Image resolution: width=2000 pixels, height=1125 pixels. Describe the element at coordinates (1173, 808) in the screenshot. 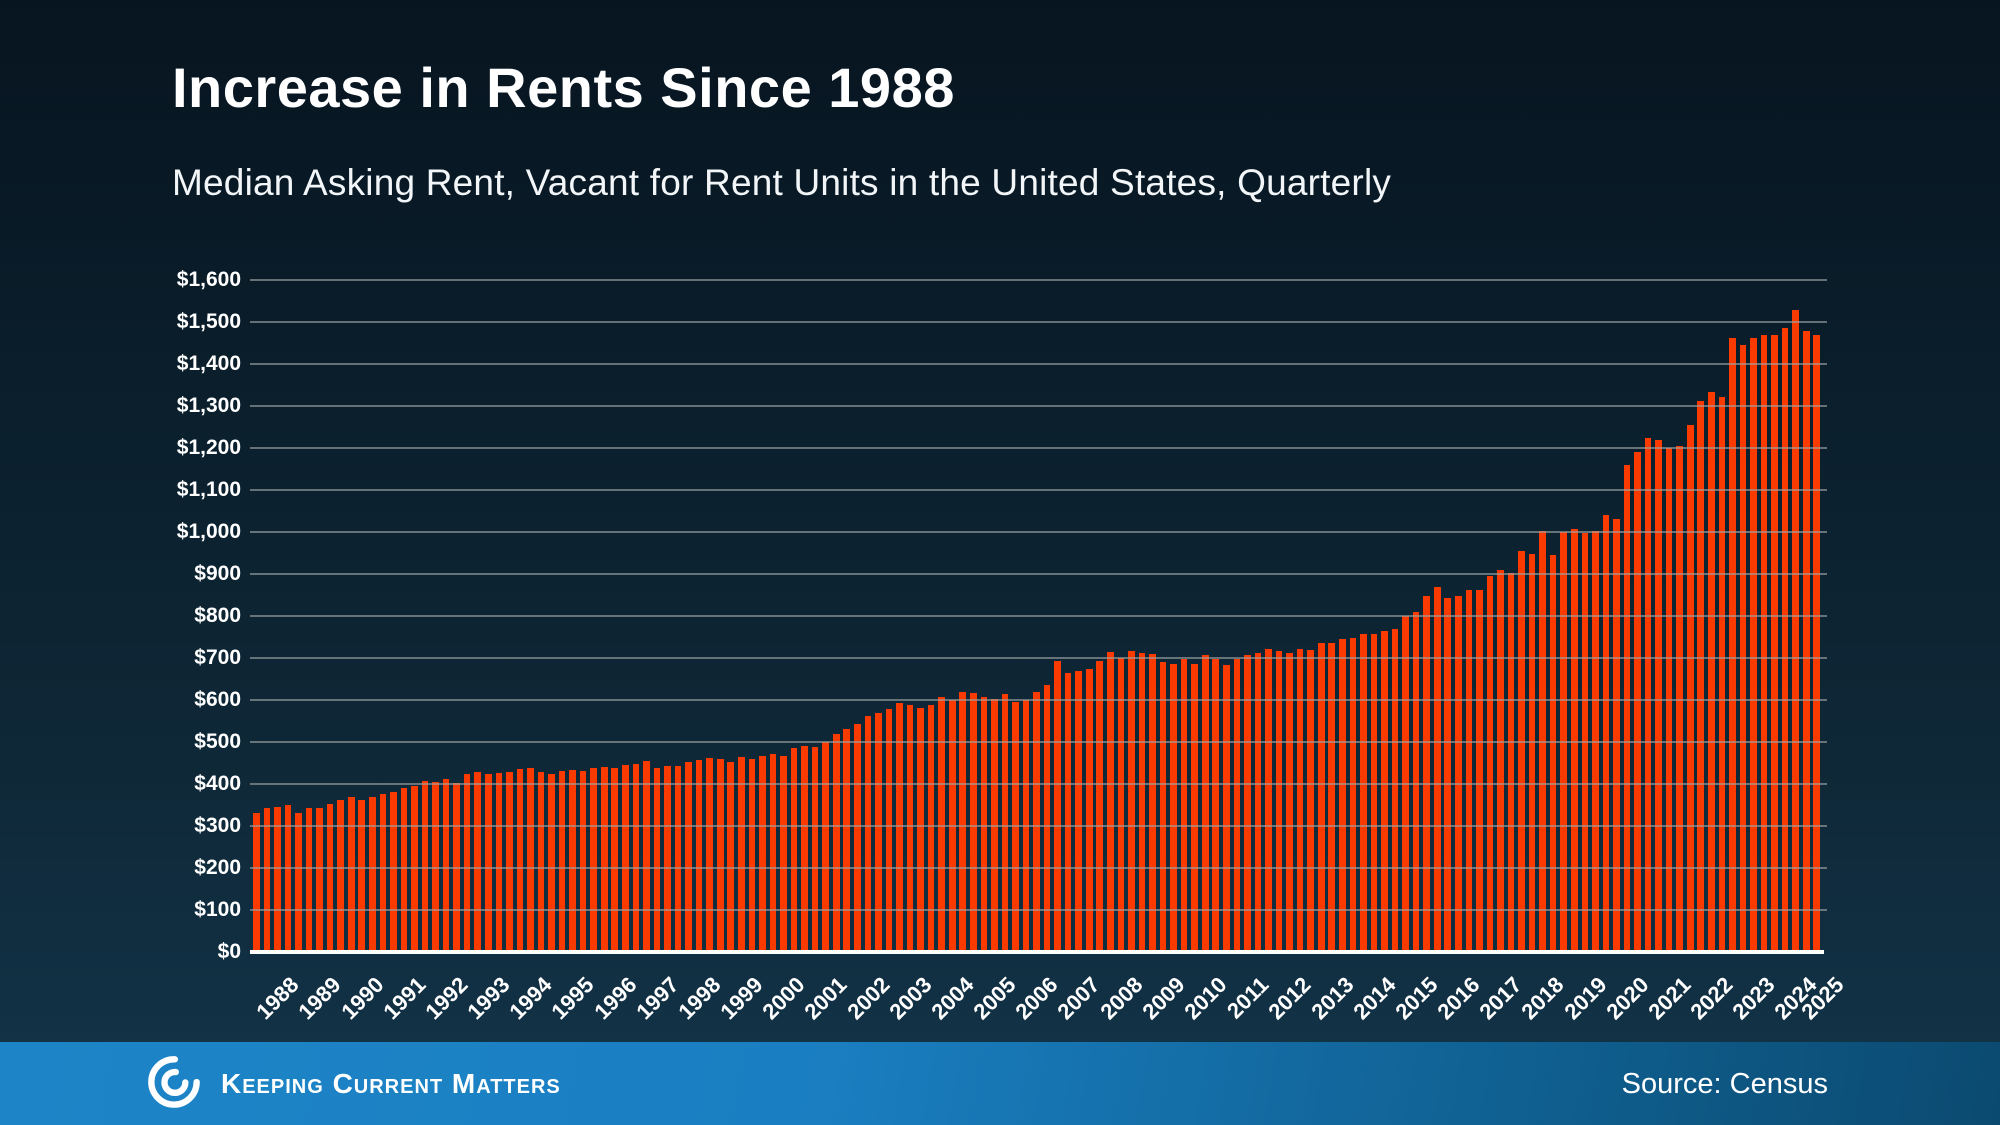

I see `bar-2009-q4` at that location.